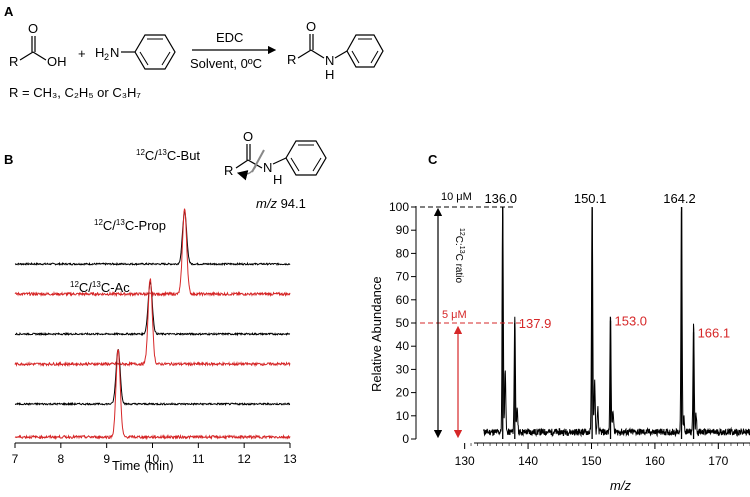 Image resolution: width=750 pixels, height=497 pixels. Describe the element at coordinates (115, 287) in the screenshot. I see `peak-label-ac-end: C-Ac` at that location.